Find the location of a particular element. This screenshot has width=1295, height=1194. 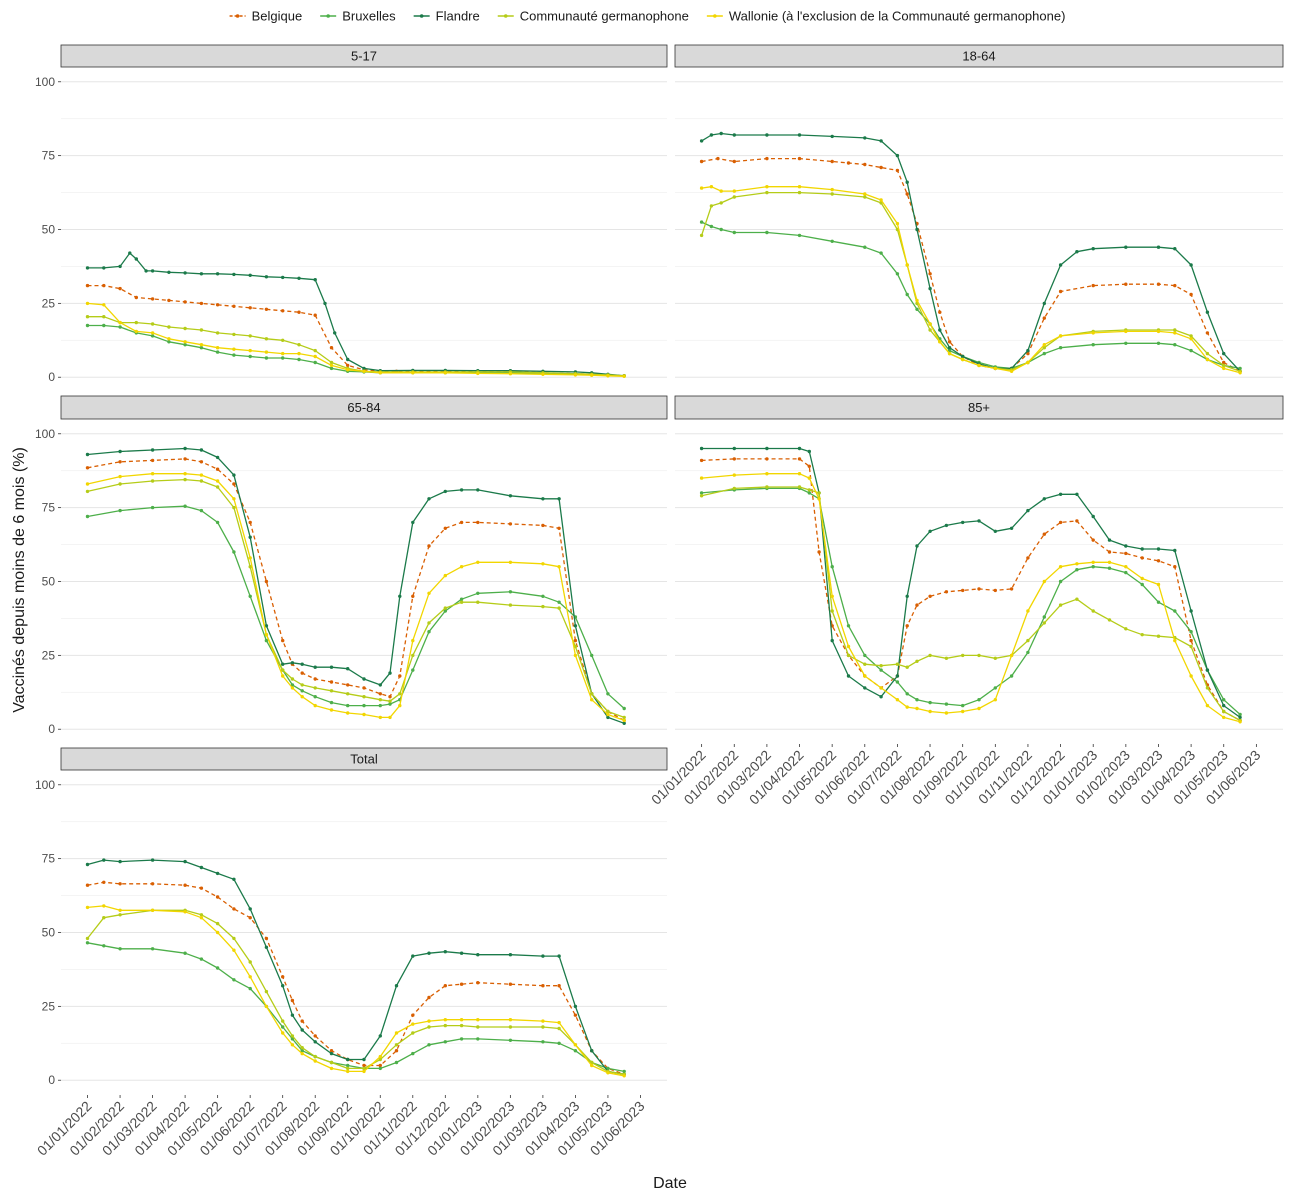

series-flandre is located at coordinates (970, 583).